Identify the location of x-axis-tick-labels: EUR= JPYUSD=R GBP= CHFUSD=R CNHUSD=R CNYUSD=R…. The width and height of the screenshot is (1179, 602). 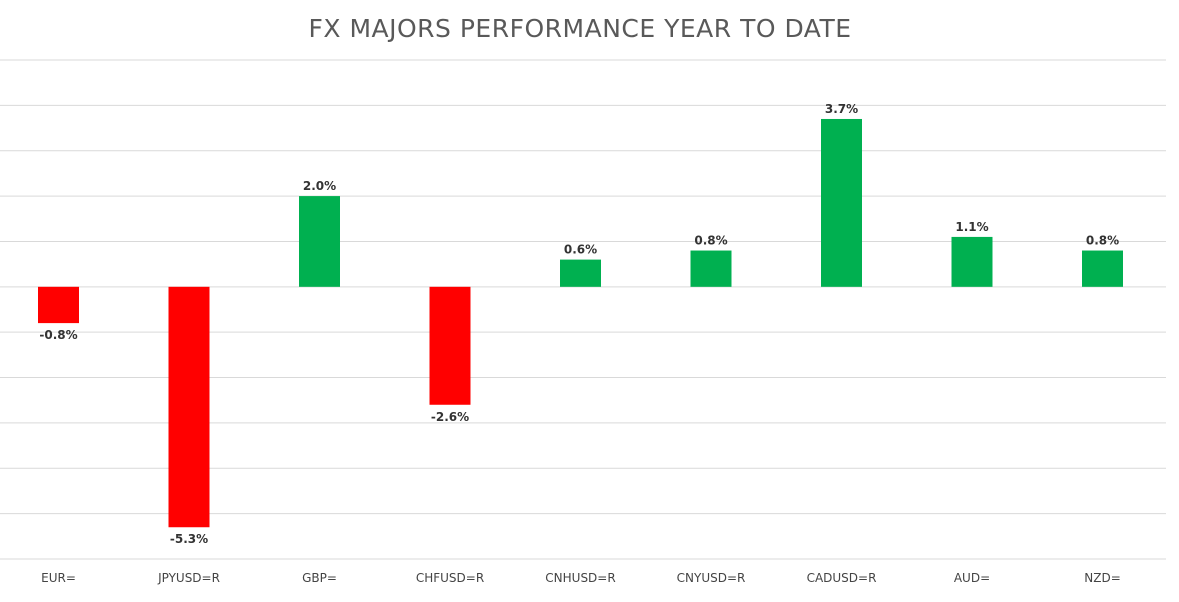
(581, 578).